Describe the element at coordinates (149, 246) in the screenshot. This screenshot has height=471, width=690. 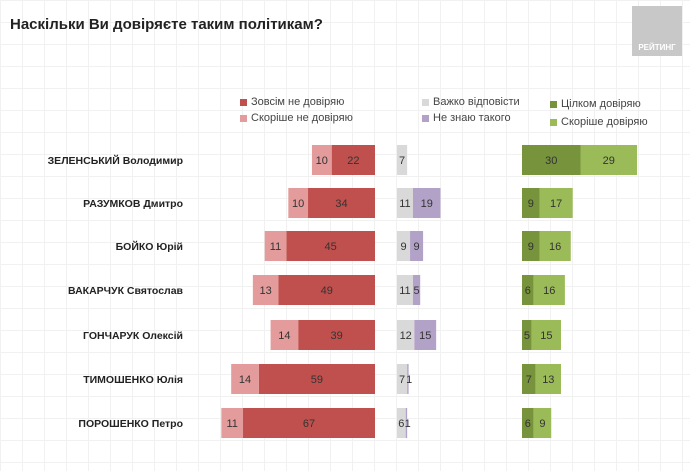
I see `category-label: БОЙКО Юрій` at that location.